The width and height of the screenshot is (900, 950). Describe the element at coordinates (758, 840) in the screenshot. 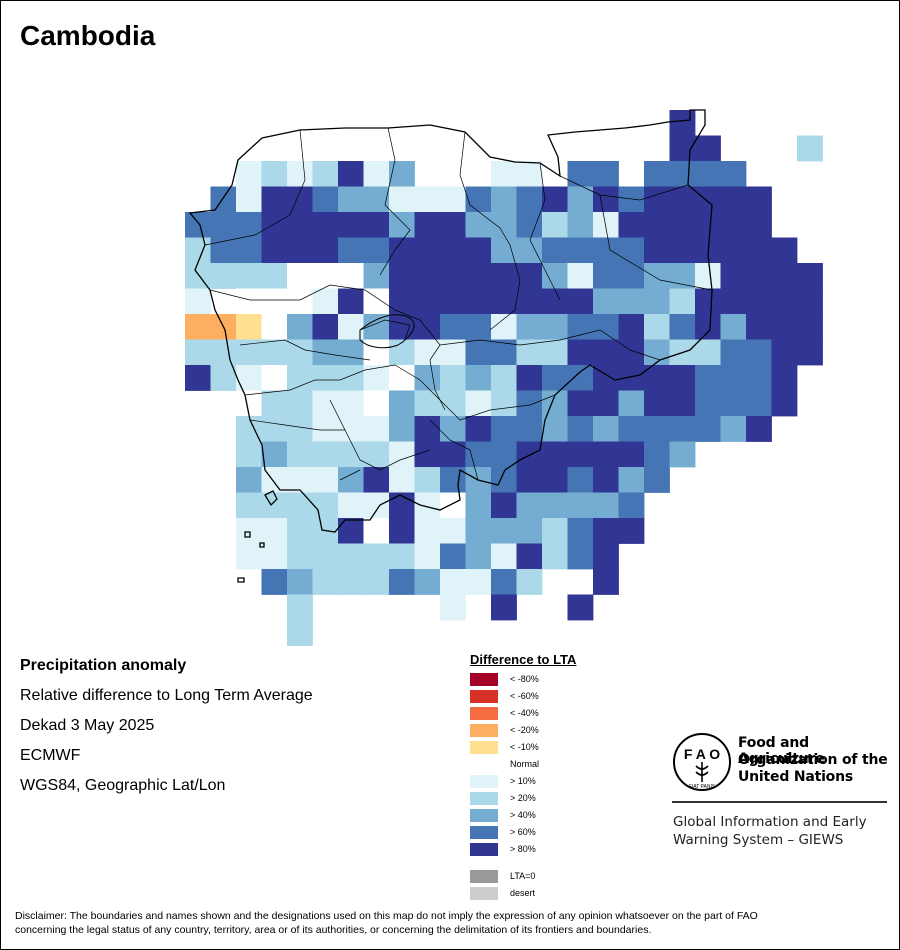

I see `giews-line2: Warning System – GIEWS` at that location.